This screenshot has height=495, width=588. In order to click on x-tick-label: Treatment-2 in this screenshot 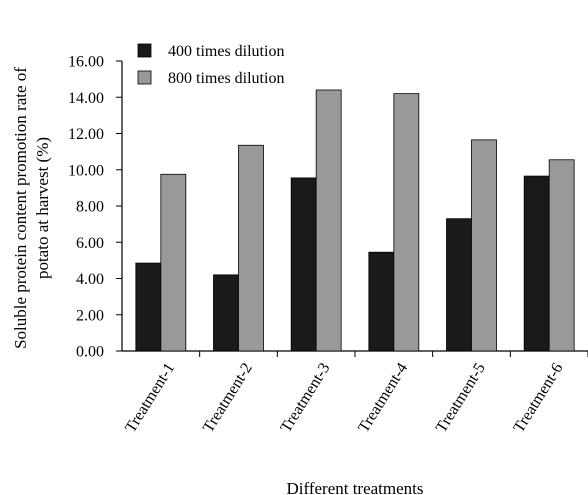, I will do `click(228, 398)`.